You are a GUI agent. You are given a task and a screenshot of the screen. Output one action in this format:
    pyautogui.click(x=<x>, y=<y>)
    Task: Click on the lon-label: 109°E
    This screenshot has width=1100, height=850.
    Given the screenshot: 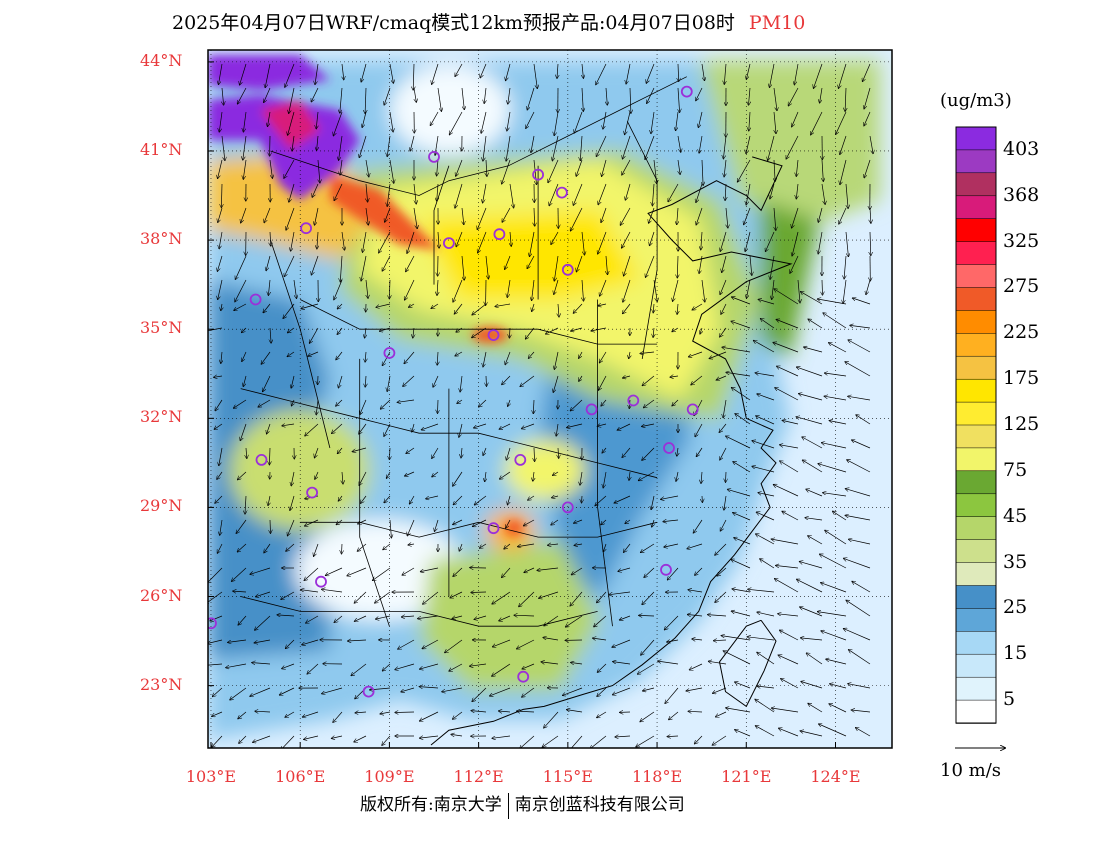 What is the action you would take?
    pyautogui.click(x=389, y=776)
    